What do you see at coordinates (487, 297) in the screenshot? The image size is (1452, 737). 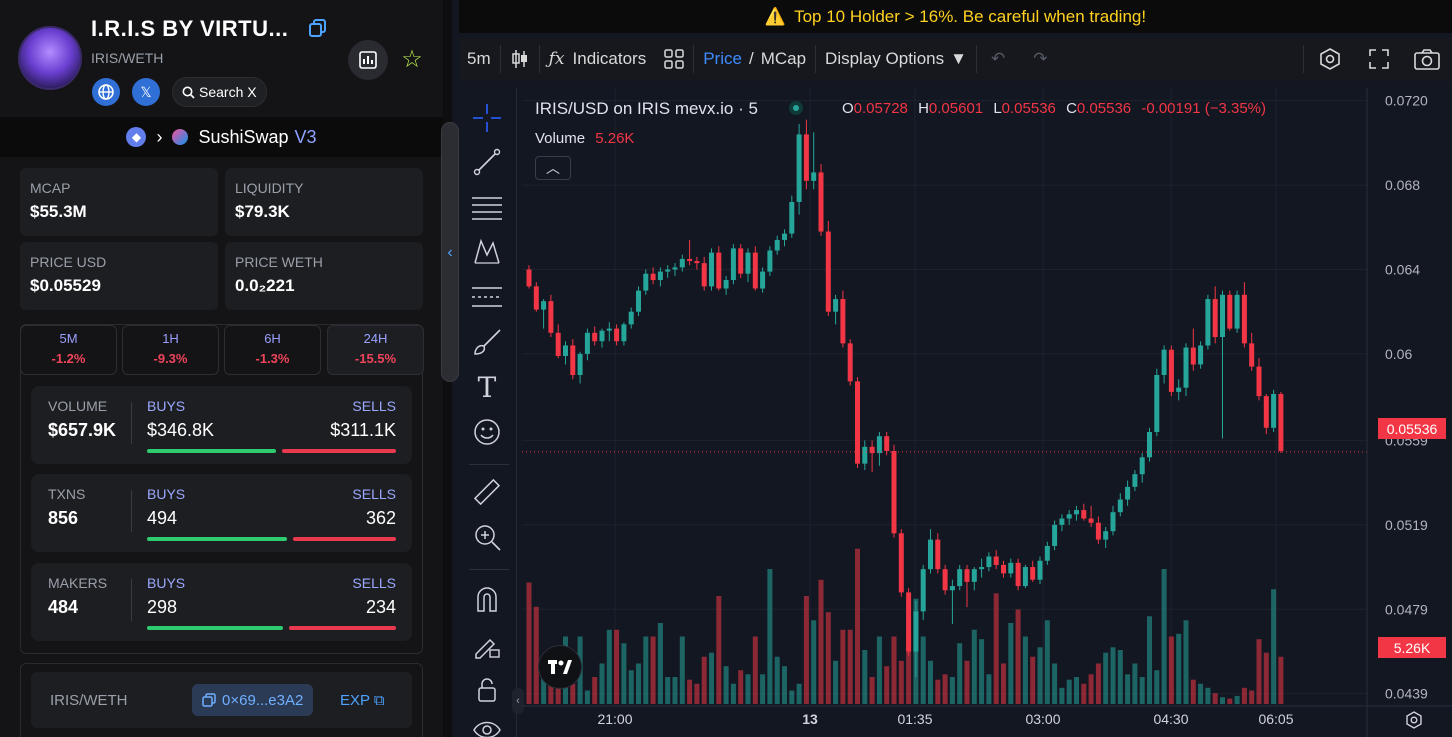 I see `fib-levels-icon` at bounding box center [487, 297].